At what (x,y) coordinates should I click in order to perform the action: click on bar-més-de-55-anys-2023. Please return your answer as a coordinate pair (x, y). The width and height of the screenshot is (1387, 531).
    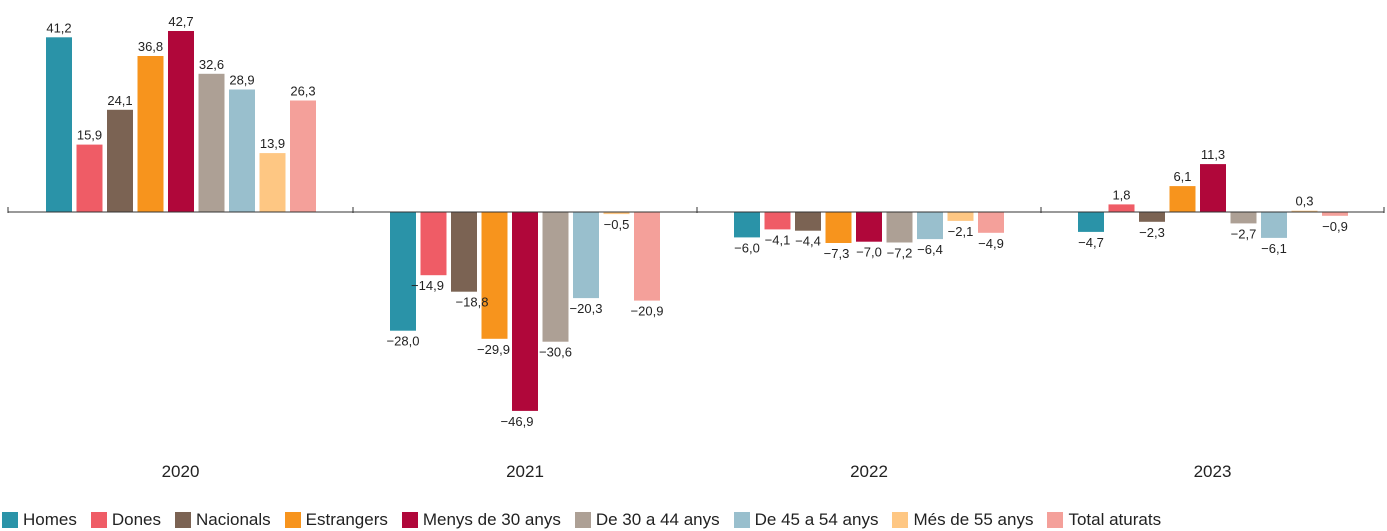
    Looking at the image, I should click on (1304, 211).